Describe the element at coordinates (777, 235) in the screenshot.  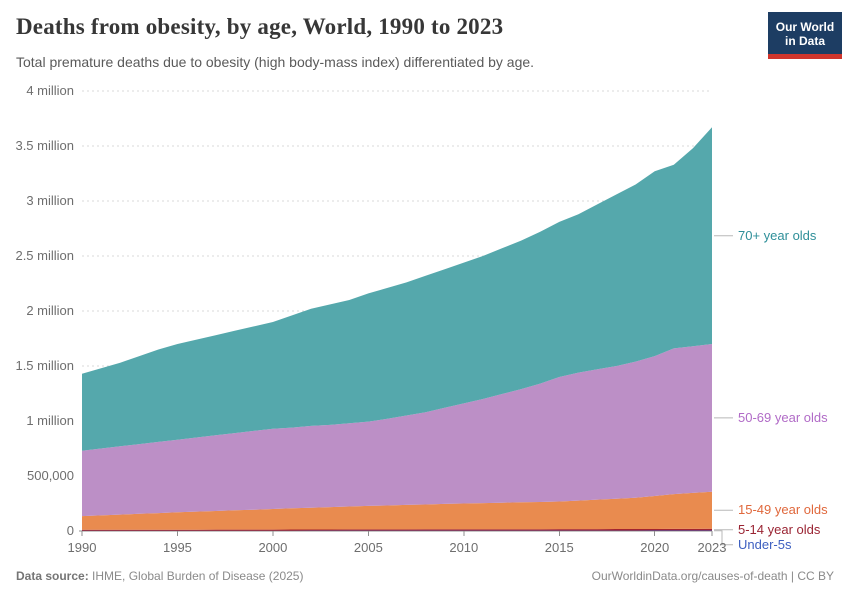
I see `legend-label: 70+ year olds` at that location.